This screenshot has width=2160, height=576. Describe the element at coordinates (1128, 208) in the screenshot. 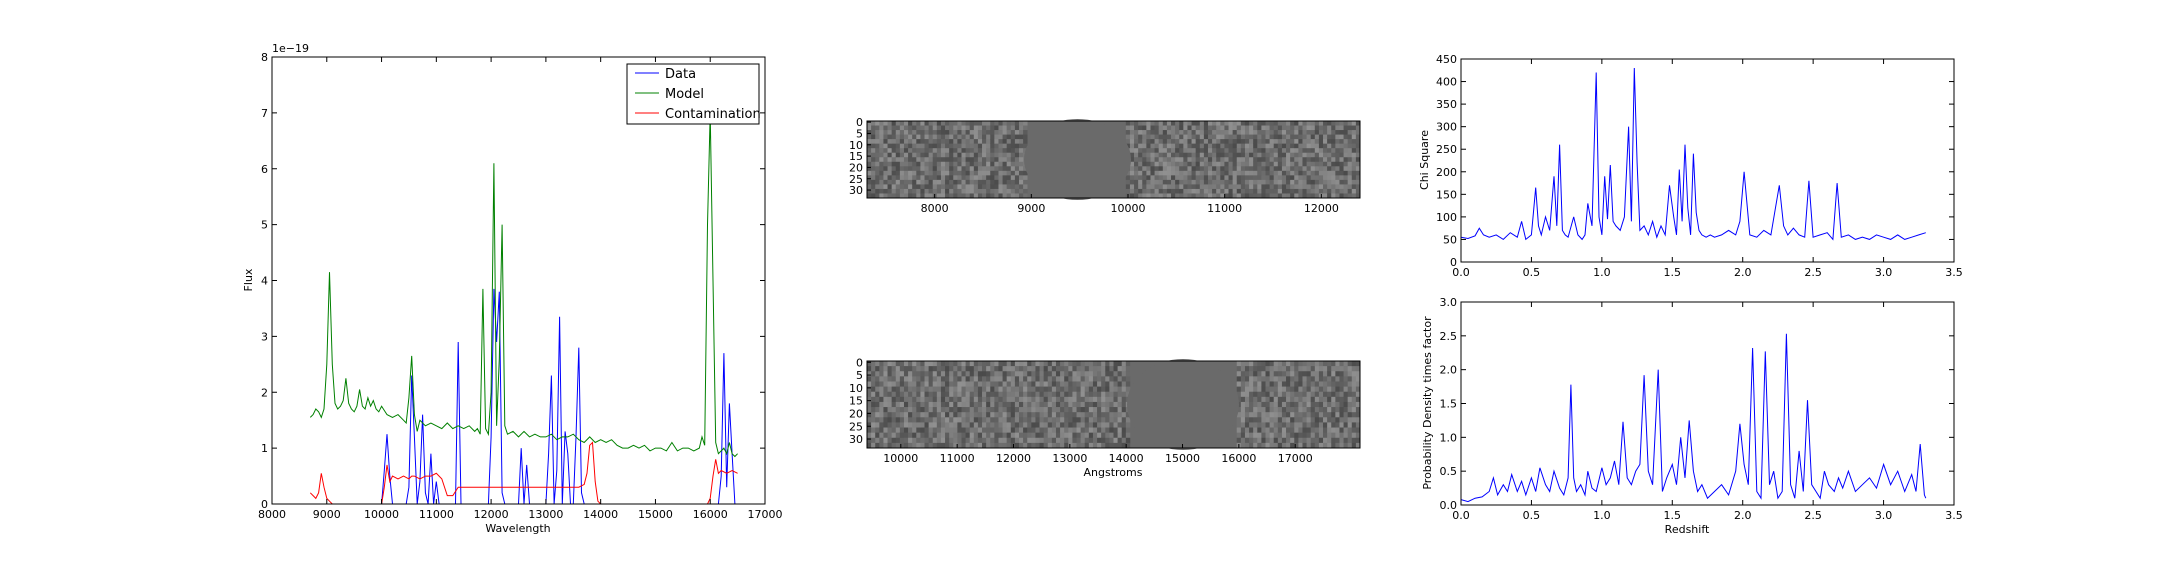

I see `x-tick-label: 10000` at that location.